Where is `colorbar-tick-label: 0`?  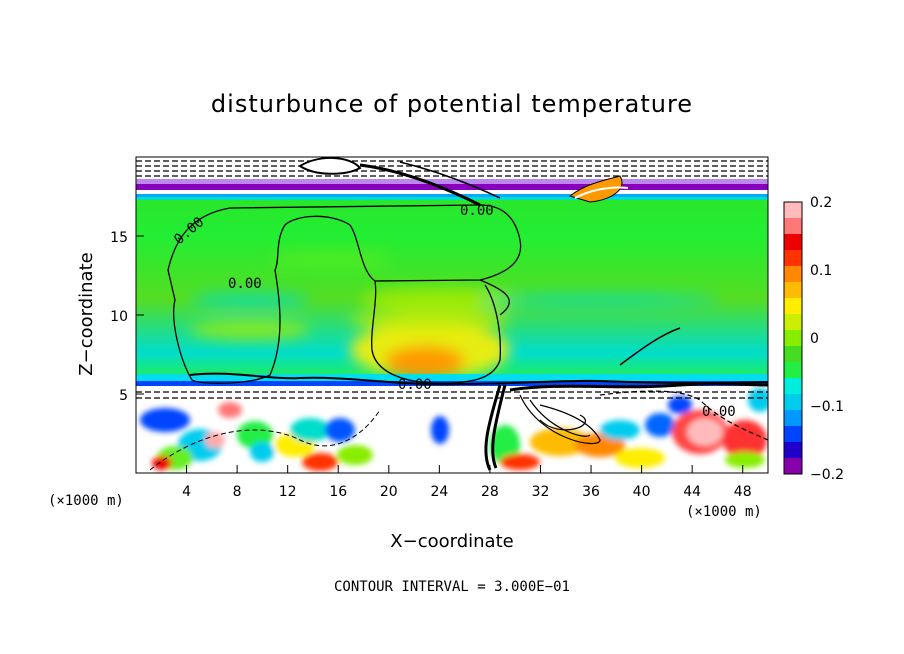 colorbar-tick-label: 0 is located at coordinates (814, 339).